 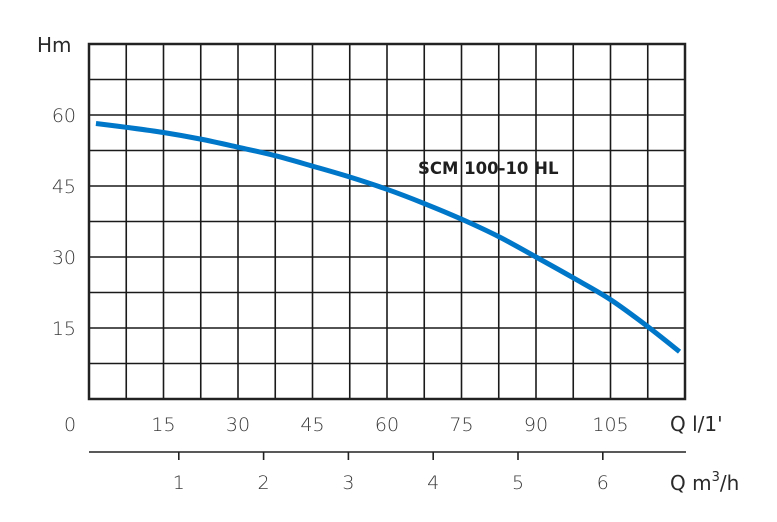 What do you see at coordinates (461, 425) in the screenshot?
I see `x-tick-label: 75` at bounding box center [461, 425].